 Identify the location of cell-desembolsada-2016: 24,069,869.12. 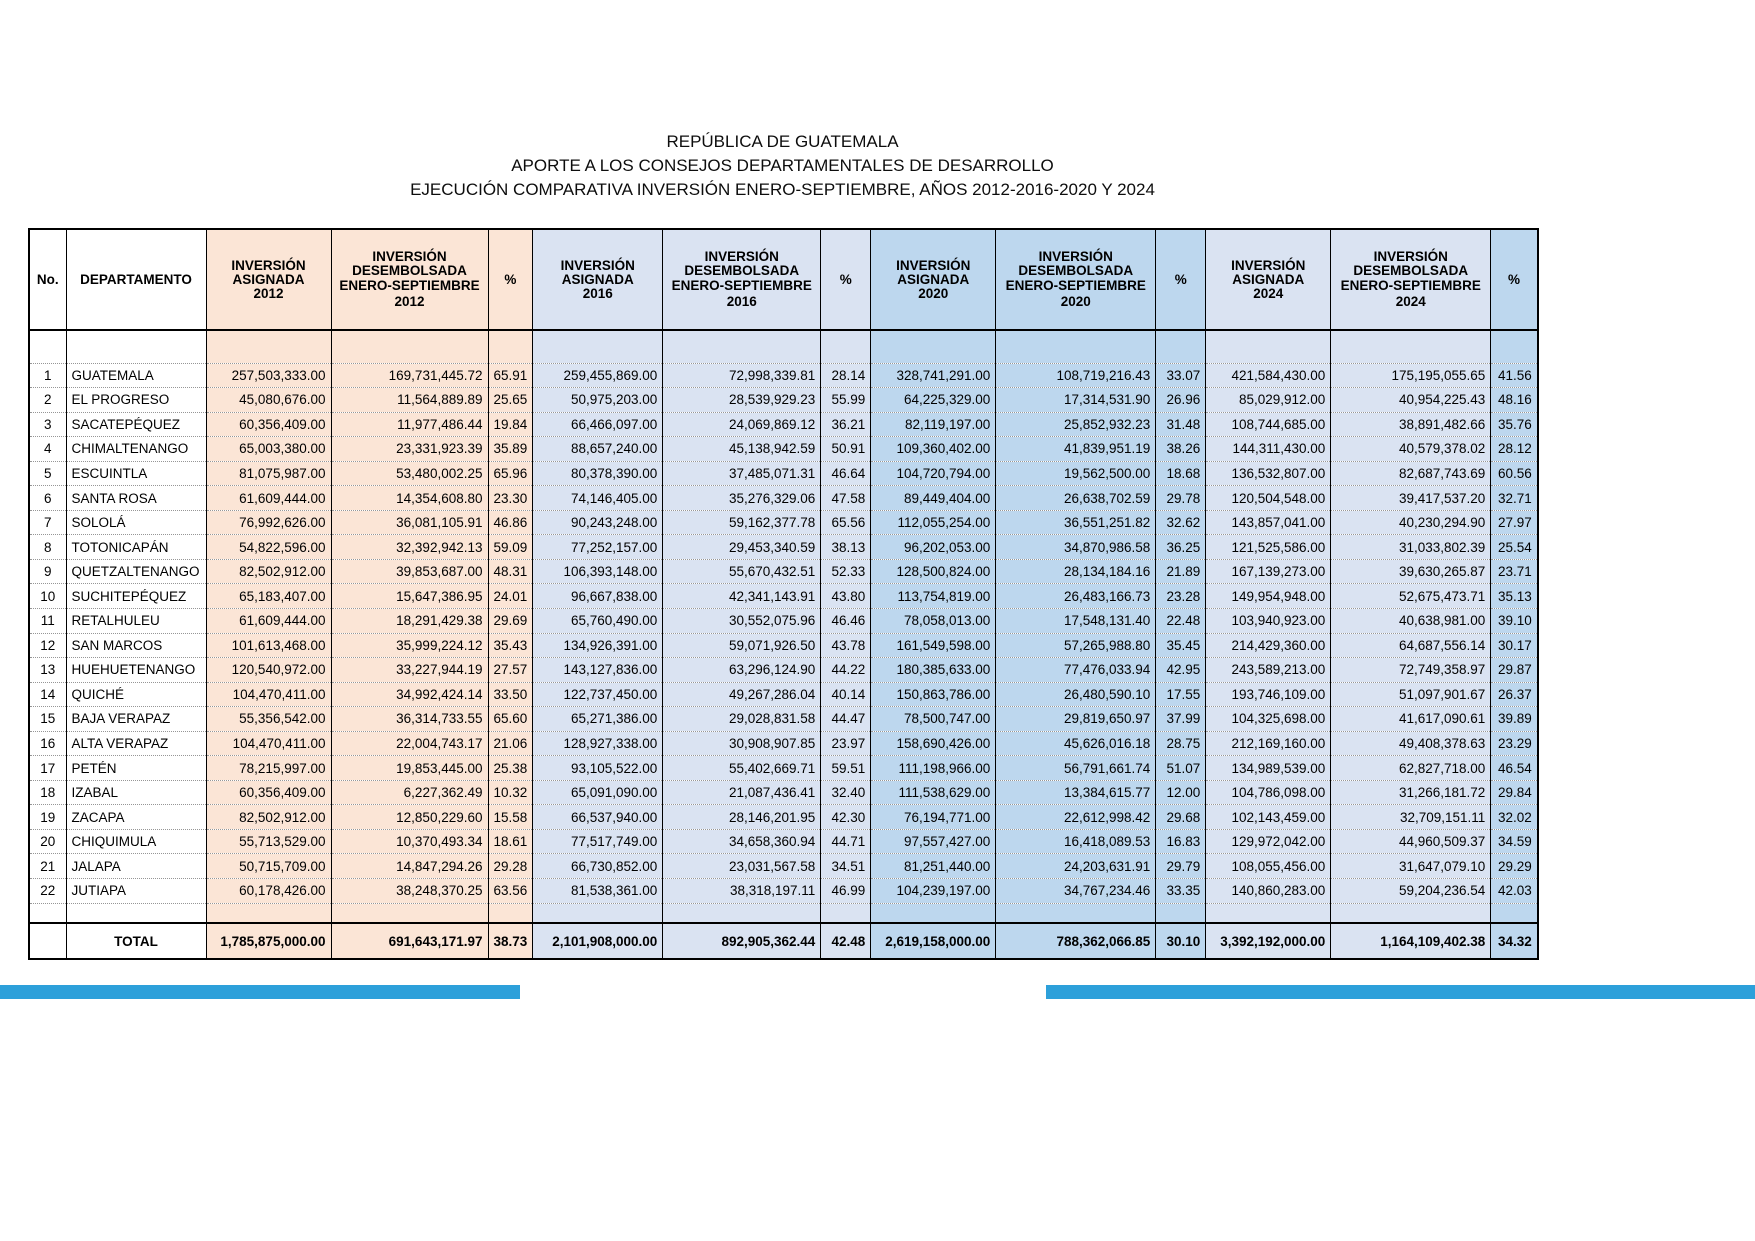
(742, 425).